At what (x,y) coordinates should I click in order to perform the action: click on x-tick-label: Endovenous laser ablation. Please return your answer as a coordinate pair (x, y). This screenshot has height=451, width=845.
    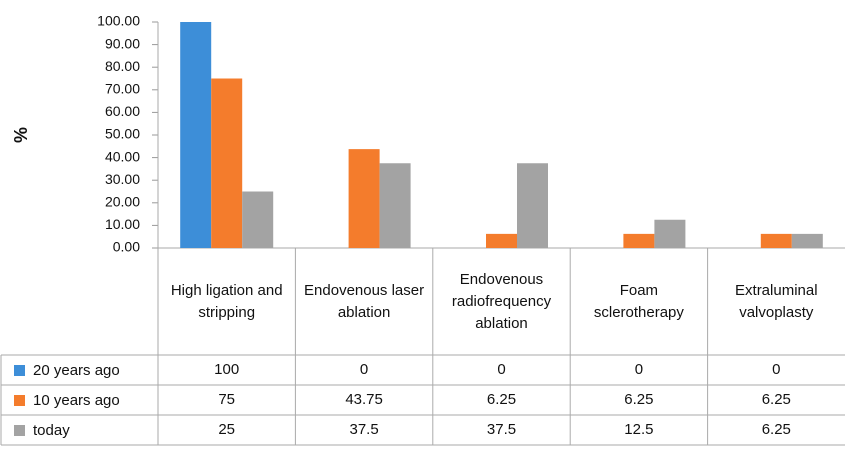
    Looking at the image, I should click on (364, 301).